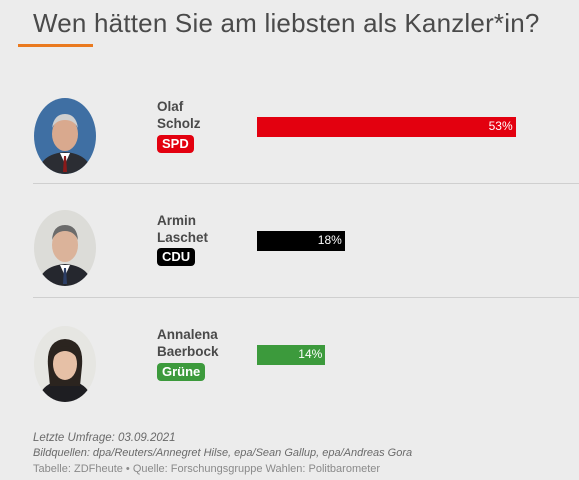 This screenshot has height=480, width=579. What do you see at coordinates (187, 334) in the screenshot?
I see `candidate-first-name: Annalena` at bounding box center [187, 334].